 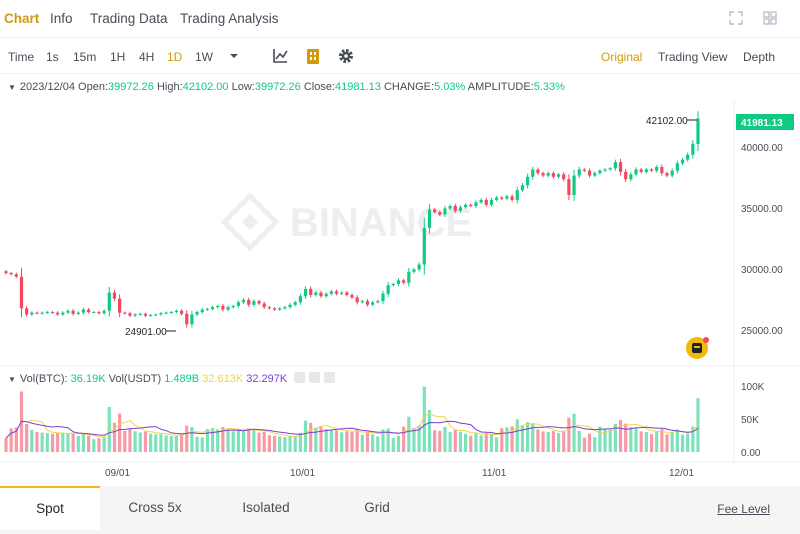 What do you see at coordinates (762, 331) in the screenshot?
I see `price-tick-25000: 25000.00` at bounding box center [762, 331].